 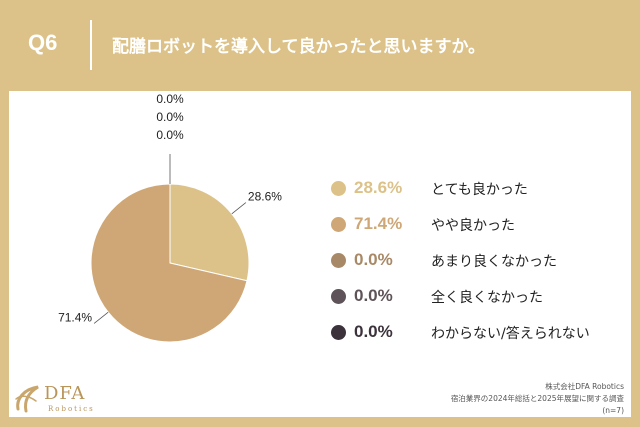 I want to click on source-company: 株式会社DFA Robotics, so click(x=584, y=386).